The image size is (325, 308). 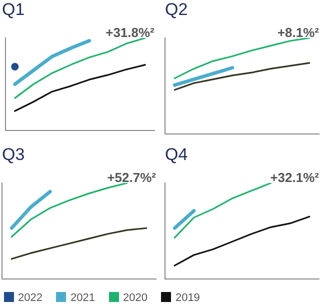 What do you see at coordinates (176, 10) in the screenshot?
I see `chart-title: Q2` at bounding box center [176, 10].